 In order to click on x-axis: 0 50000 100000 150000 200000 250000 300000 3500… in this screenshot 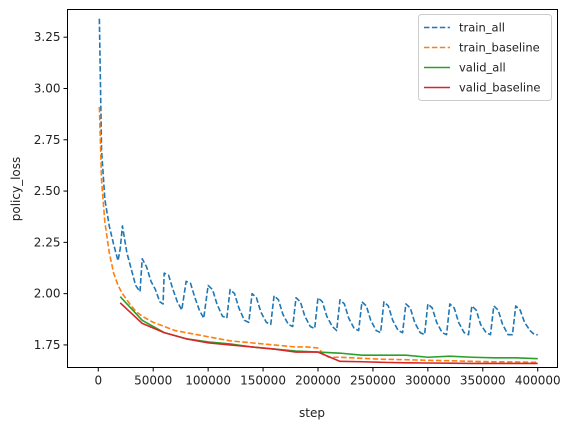, I will do `click(327, 377)`.